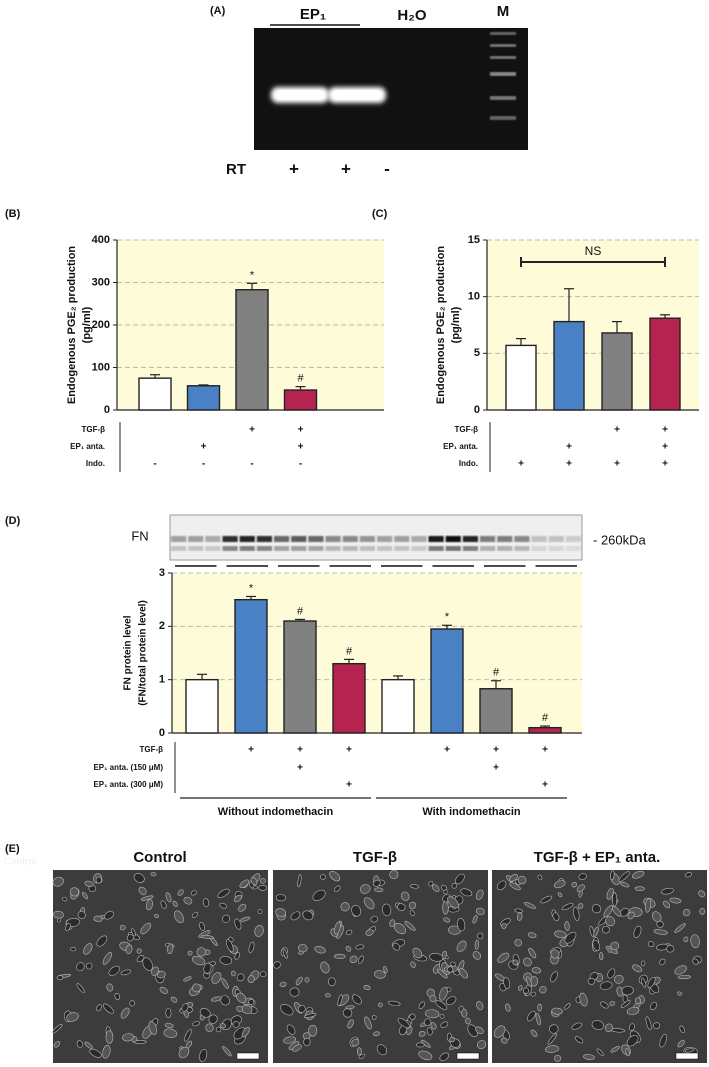 This screenshot has height=1067, width=709. Describe the element at coordinates (456, 324) in the screenshot. I see `y-axis-title: (pg/ml)` at that location.